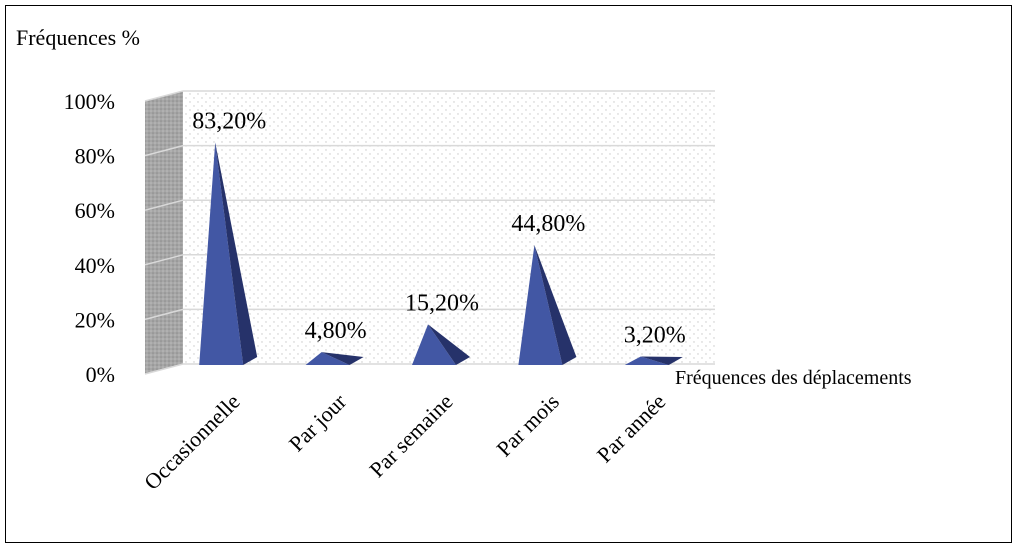  I want to click on data-label: 3,20%, so click(655, 335).